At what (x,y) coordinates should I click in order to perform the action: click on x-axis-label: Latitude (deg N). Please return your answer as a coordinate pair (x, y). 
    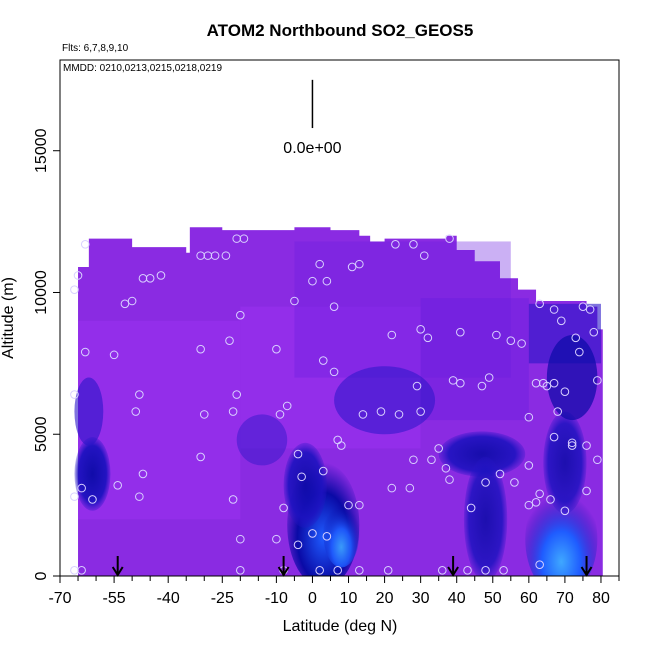
    Looking at the image, I should click on (340, 626).